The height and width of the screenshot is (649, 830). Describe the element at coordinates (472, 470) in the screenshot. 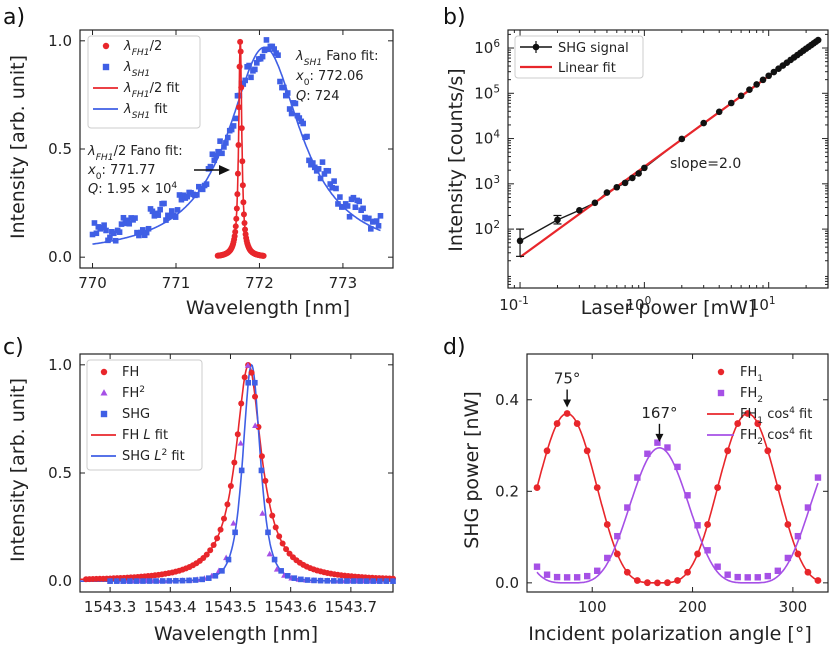

I see `y-axis-title-d: SHG power [nW]` at that location.